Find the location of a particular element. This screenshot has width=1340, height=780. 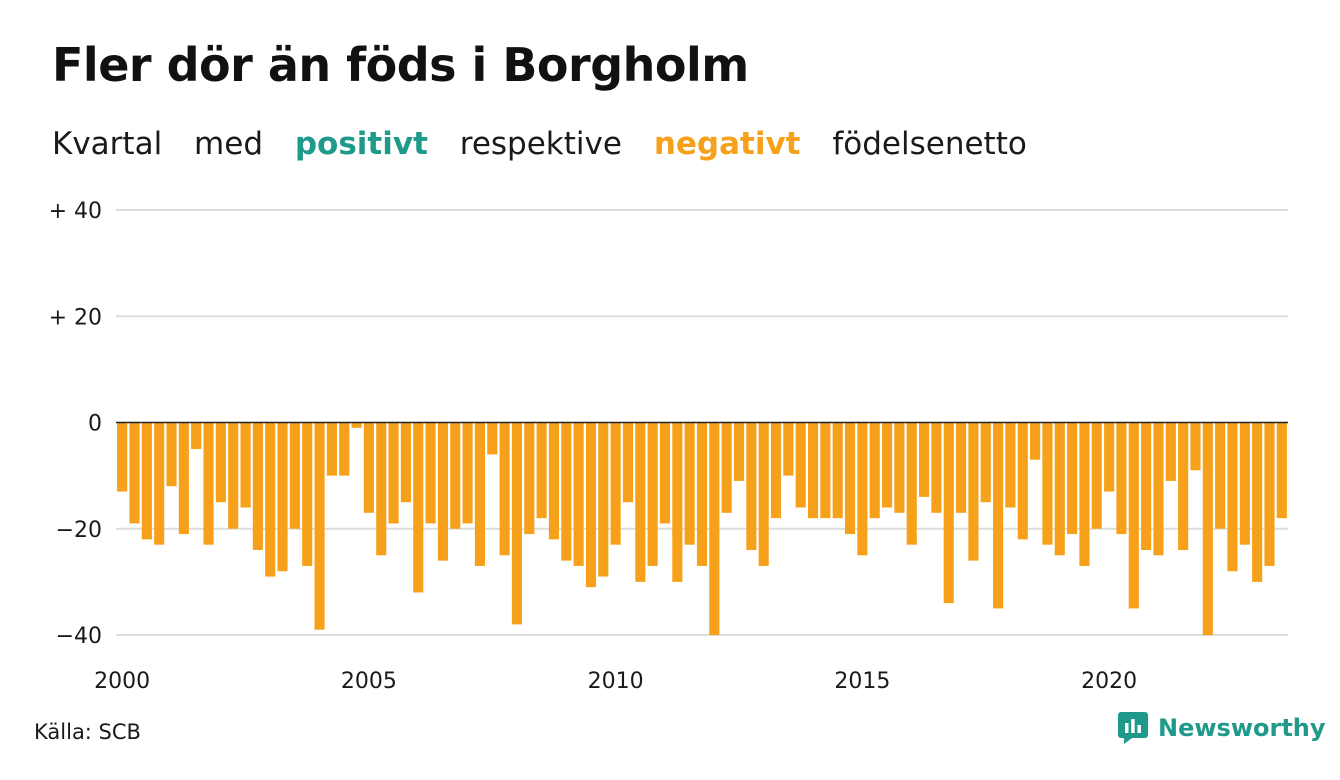

subtitle-word: respektive is located at coordinates (540, 144).